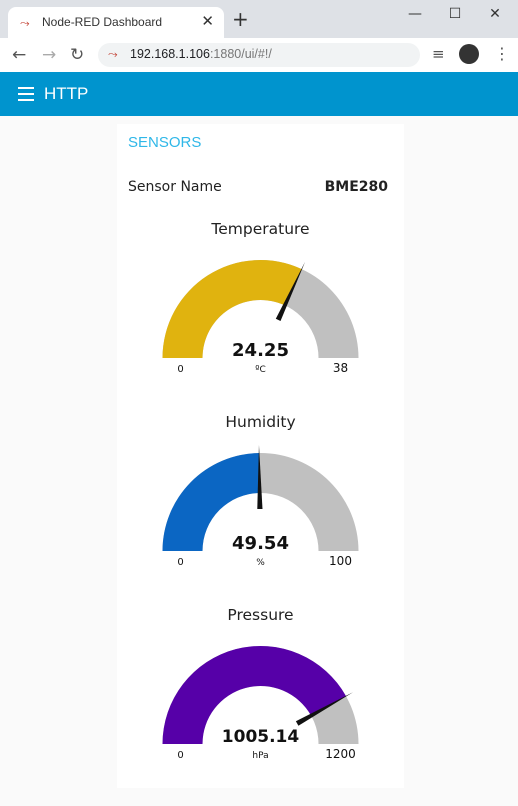 The image size is (518, 806). Describe the element at coordinates (260, 350) in the screenshot. I see `temperature-value: 24.25` at that location.